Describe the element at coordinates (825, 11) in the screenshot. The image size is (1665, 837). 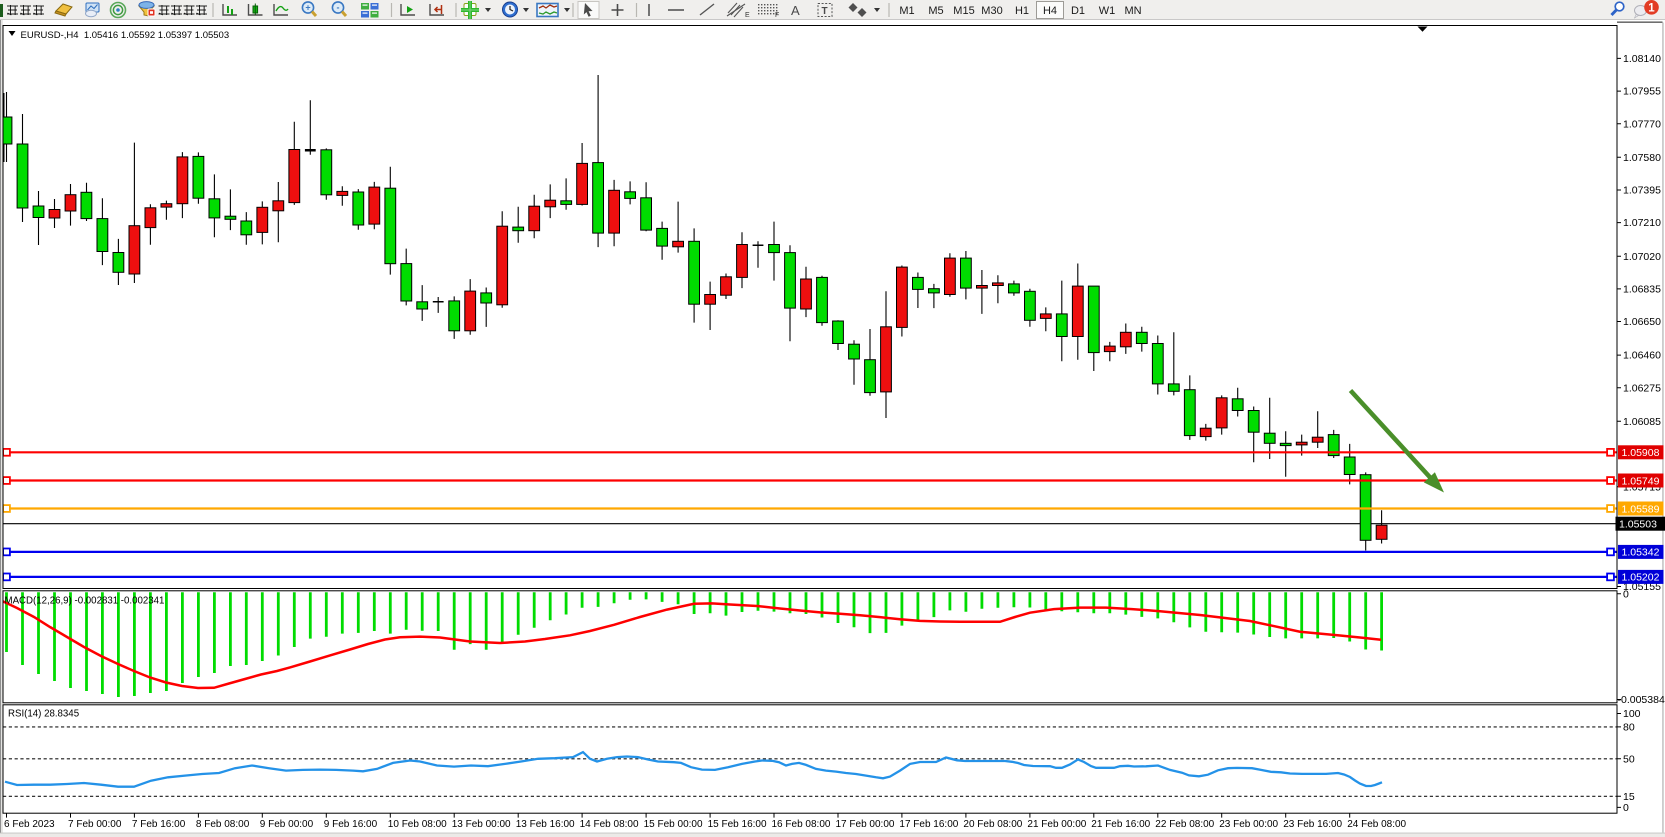
I see `svg-text: T` at that location.